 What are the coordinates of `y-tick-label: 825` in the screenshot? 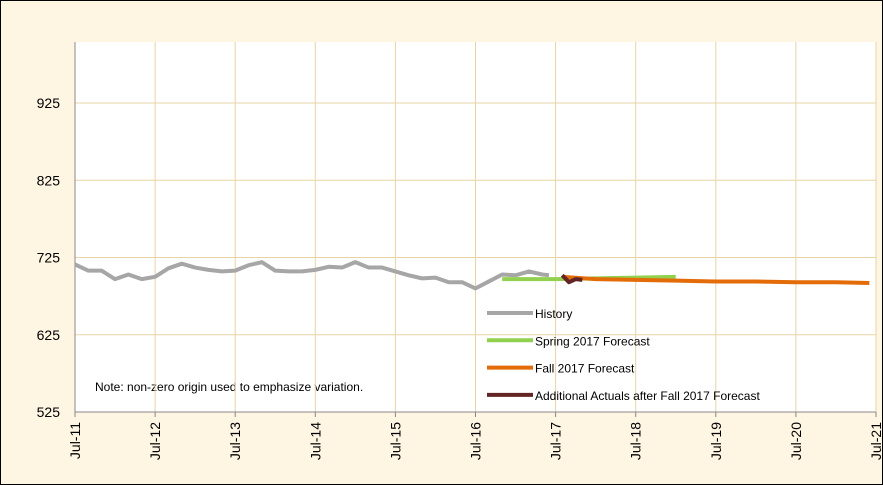 It's located at (49, 180).